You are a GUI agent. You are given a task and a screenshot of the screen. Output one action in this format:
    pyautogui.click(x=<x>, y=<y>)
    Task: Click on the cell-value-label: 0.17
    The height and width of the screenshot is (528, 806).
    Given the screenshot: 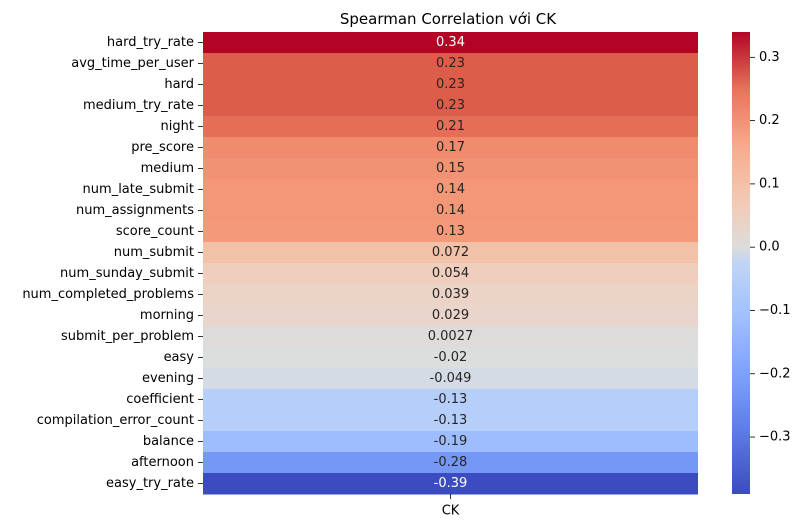 What is the action you would take?
    pyautogui.click(x=450, y=147)
    